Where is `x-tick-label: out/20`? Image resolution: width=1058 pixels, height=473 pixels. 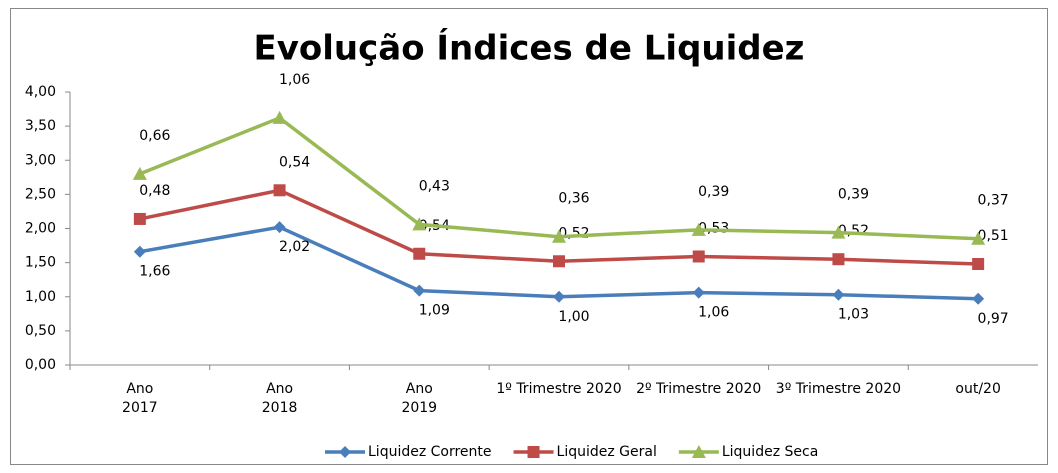
x-tick-label: out/20 is located at coordinates (977, 389).